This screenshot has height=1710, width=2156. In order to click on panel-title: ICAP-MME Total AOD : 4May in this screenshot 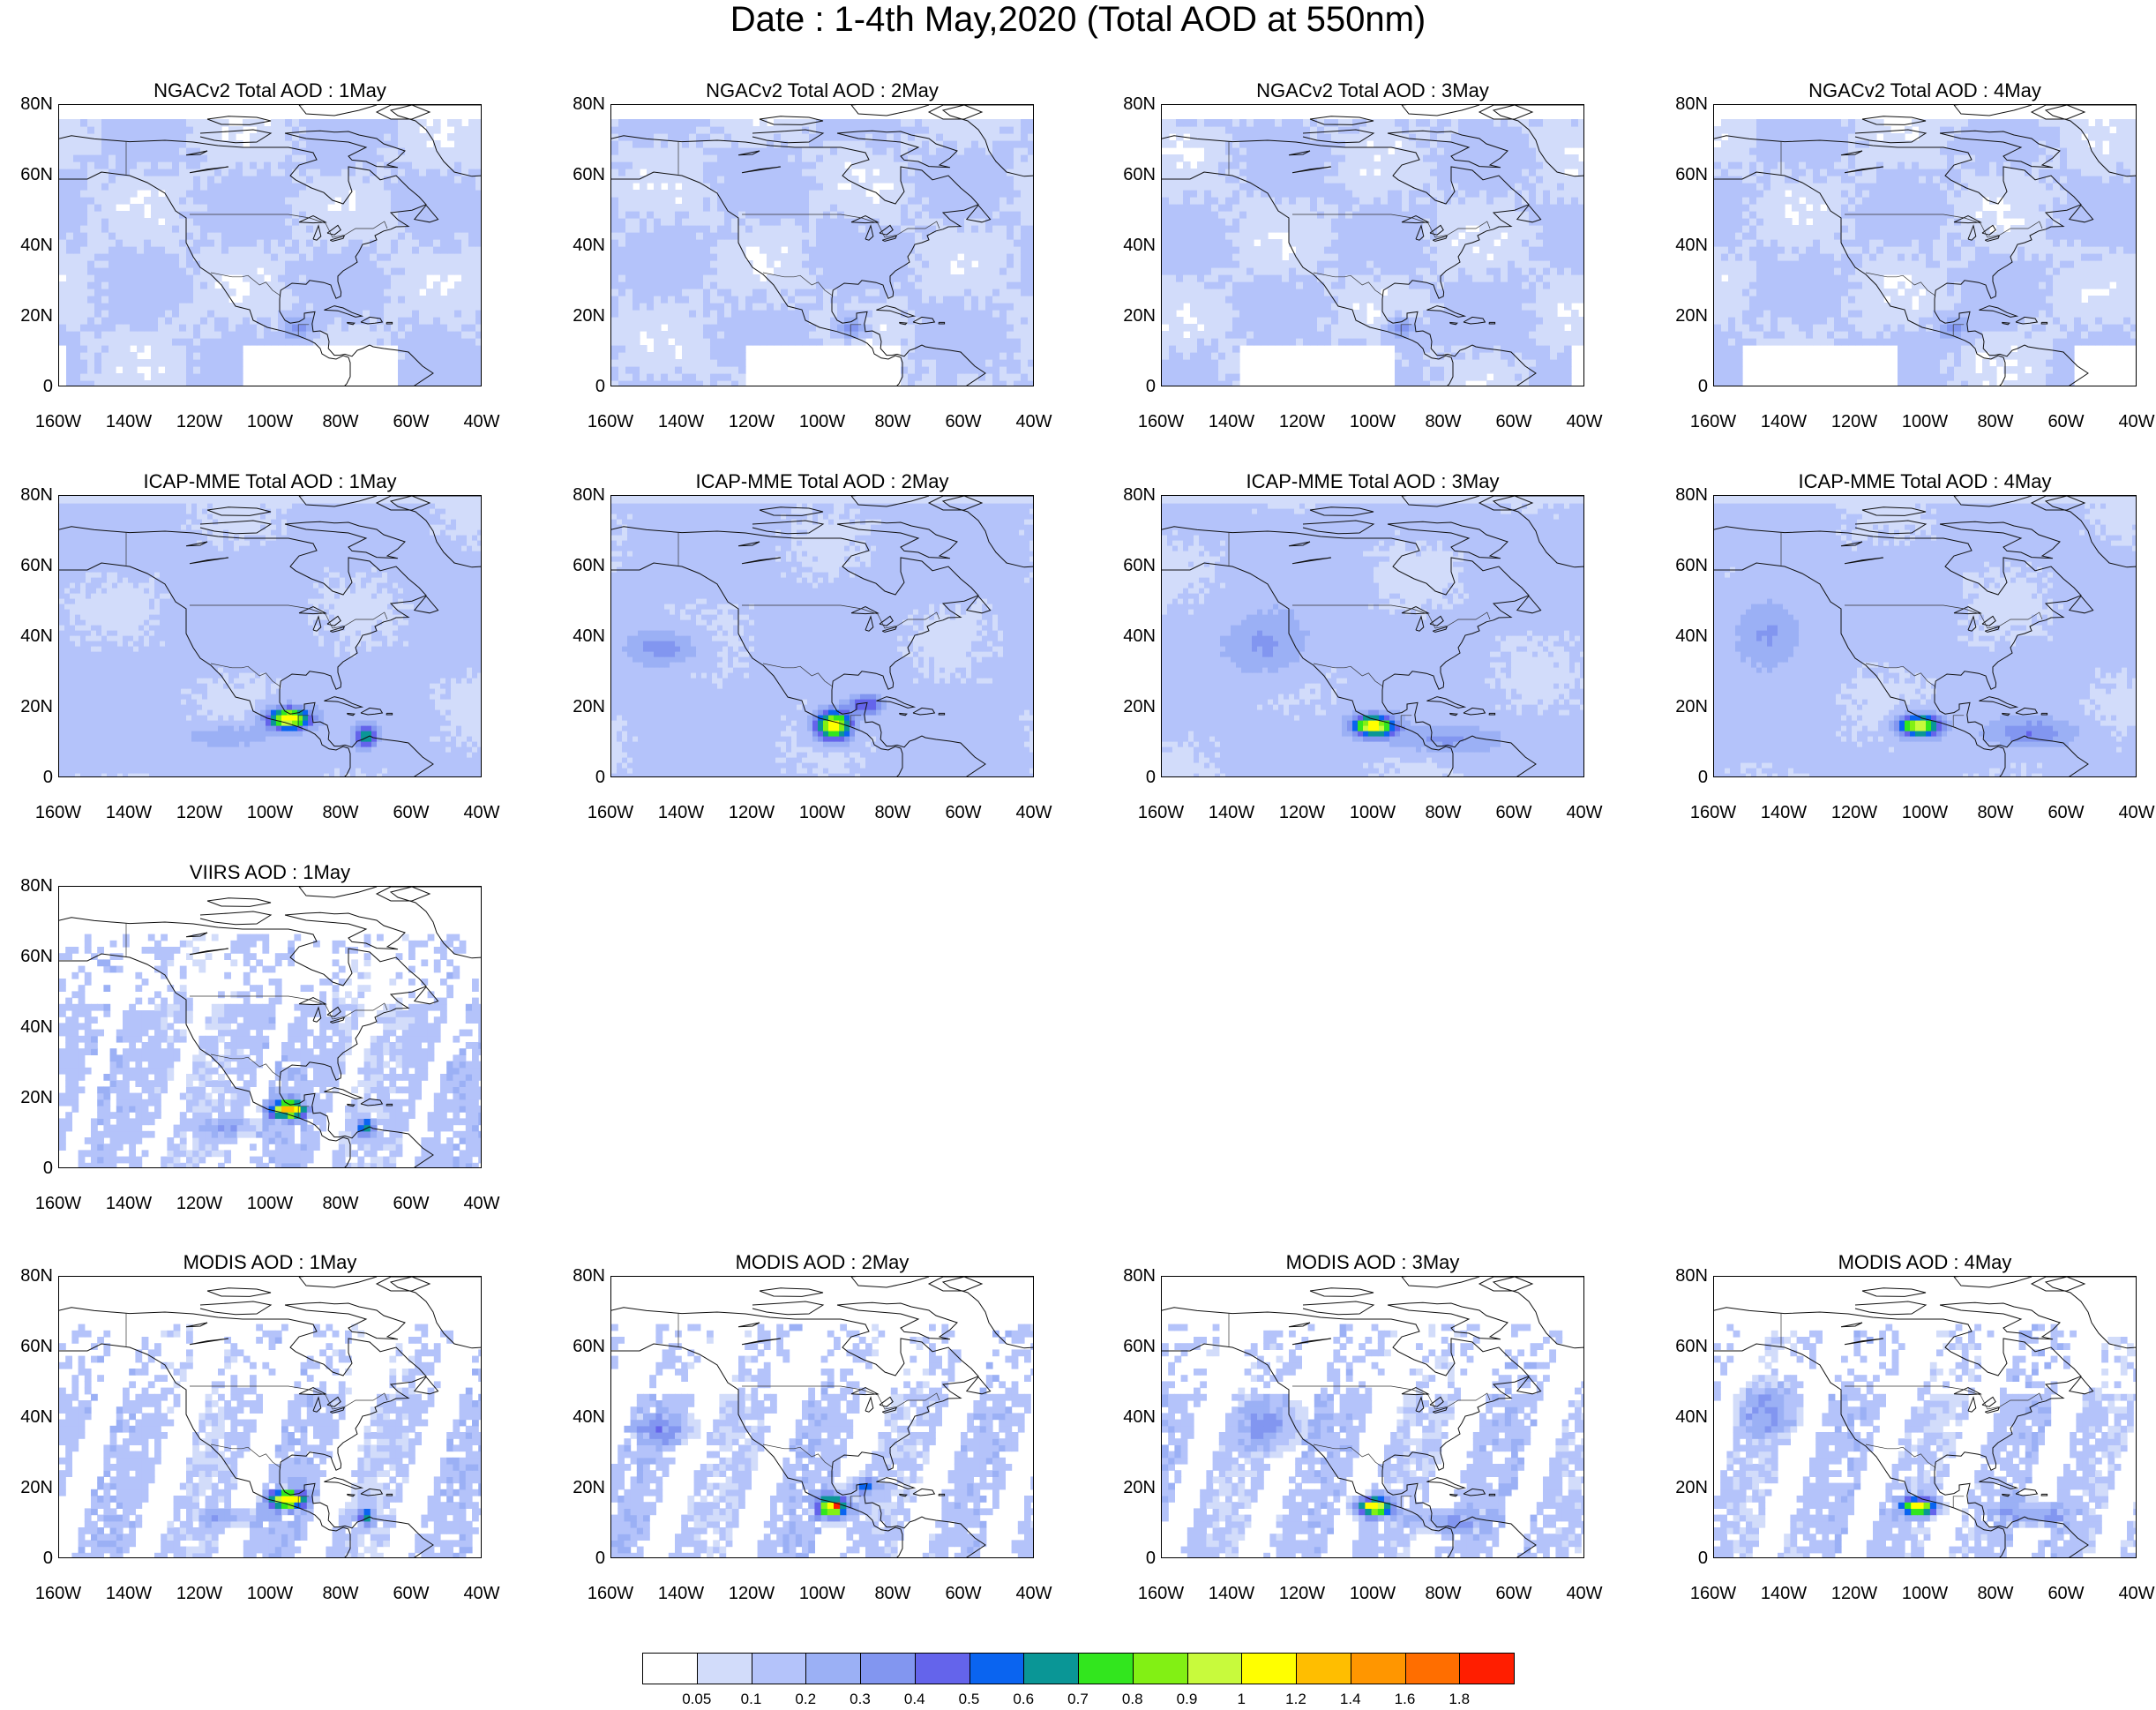, I will do `click(1925, 481)`.